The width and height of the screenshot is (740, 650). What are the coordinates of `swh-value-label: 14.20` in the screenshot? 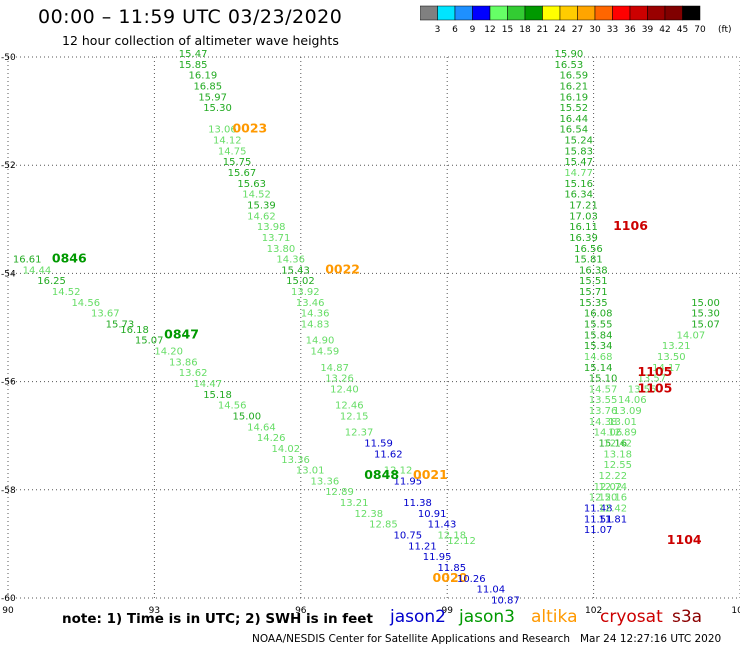 It's located at (168, 352).